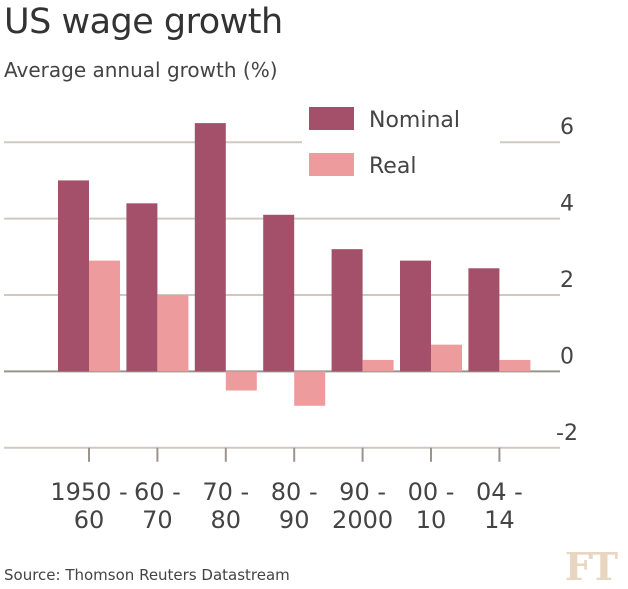 This screenshot has width=628, height=589. What do you see at coordinates (331, 164) in the screenshot?
I see `legend-swatch-real` at bounding box center [331, 164].